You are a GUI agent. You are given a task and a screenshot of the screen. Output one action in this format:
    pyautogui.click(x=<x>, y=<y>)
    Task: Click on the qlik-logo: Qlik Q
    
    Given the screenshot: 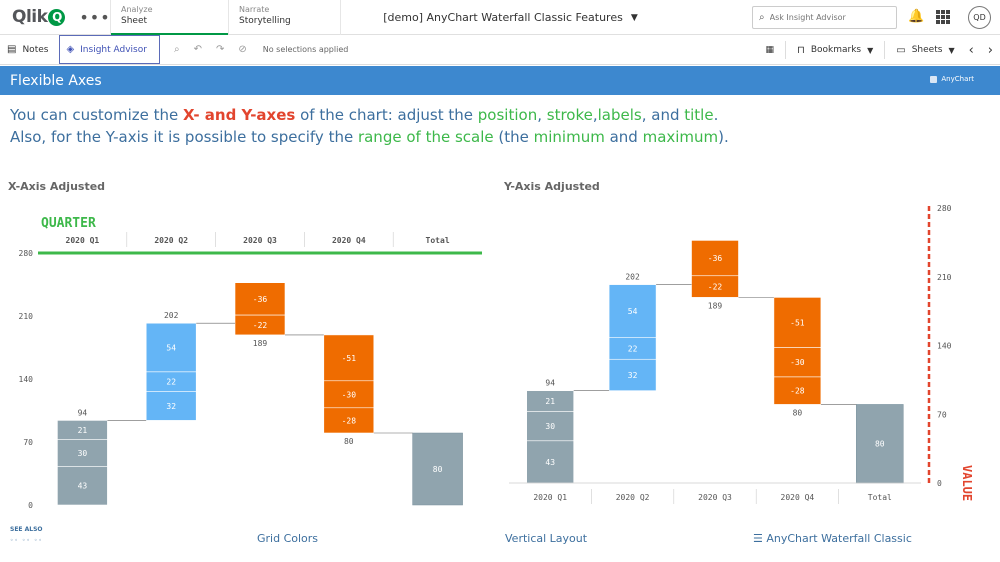 What is the action you would take?
    pyautogui.click(x=40, y=17)
    